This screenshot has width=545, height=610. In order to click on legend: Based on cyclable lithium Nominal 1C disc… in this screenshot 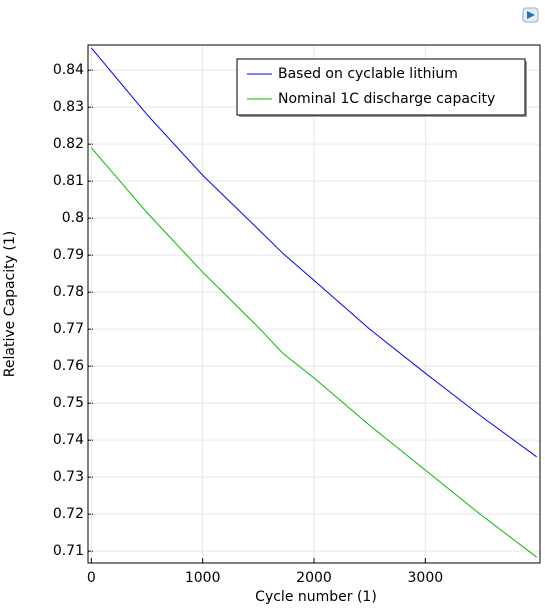, I will do `click(381, 87)`.